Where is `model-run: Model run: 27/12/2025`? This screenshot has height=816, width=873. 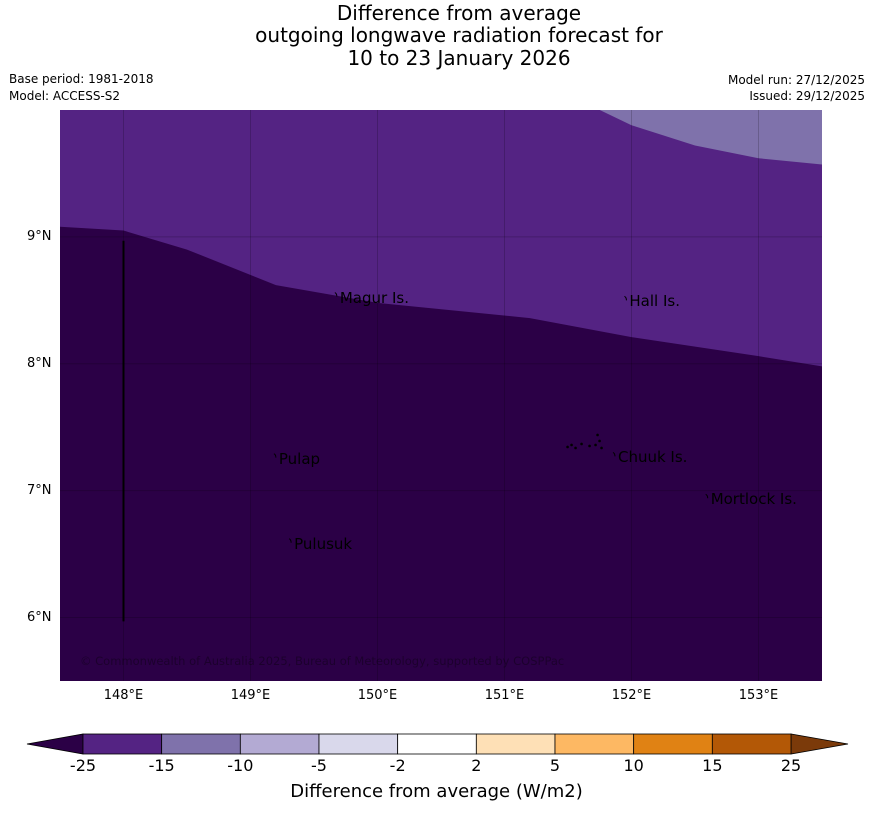 model-run: Model run: 27/12/2025 is located at coordinates (796, 80).